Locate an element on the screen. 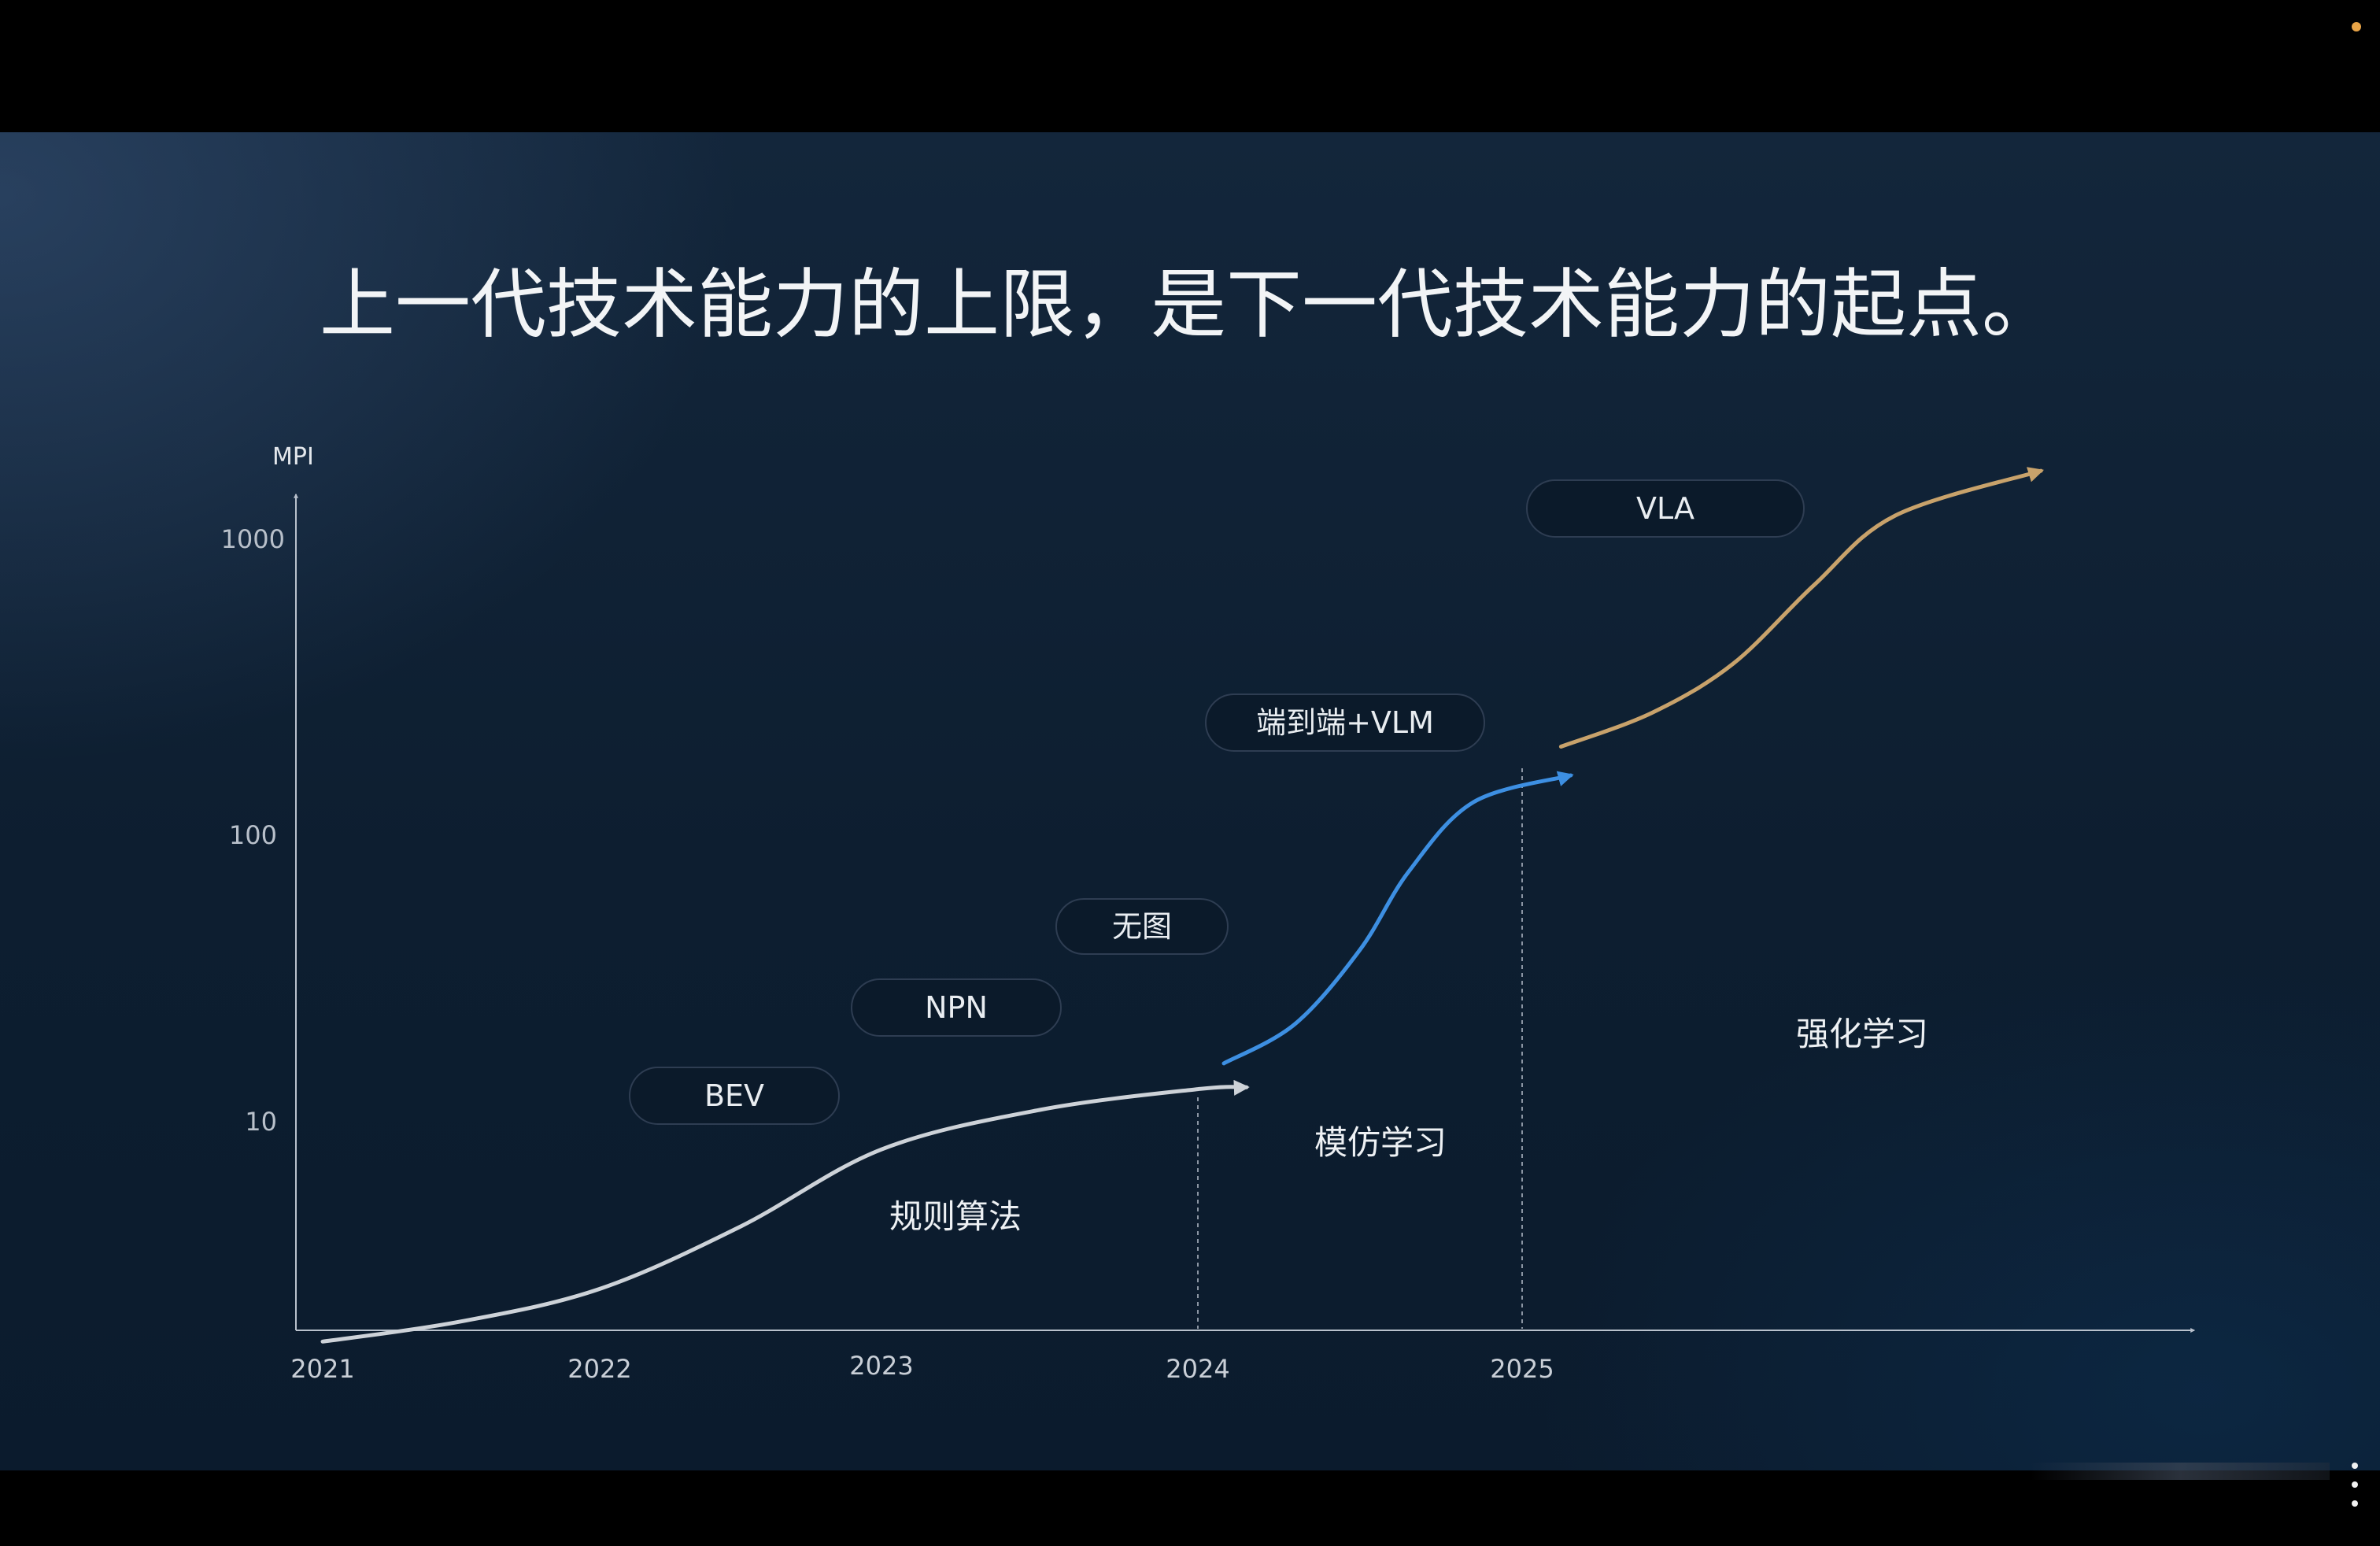 This screenshot has height=1546, width=2380. series-line-rule-based is located at coordinates (785, 1211).